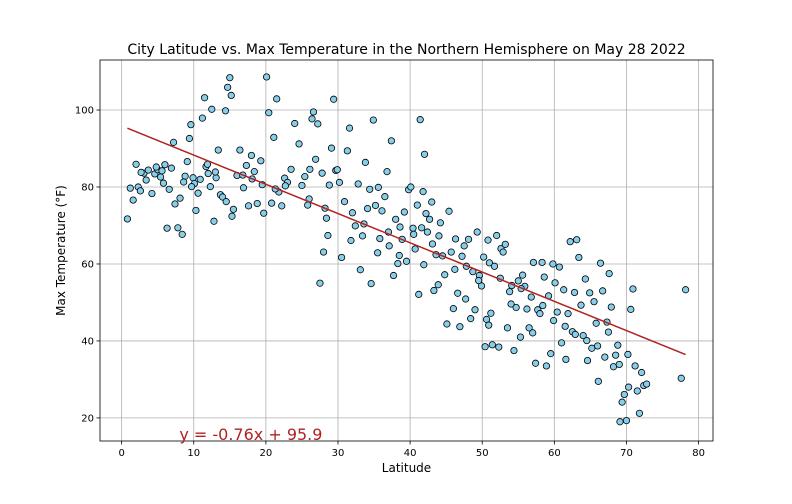  What do you see at coordinates (61, 250) in the screenshot?
I see `y-axis-label: Max Temperature (°F)` at bounding box center [61, 250].